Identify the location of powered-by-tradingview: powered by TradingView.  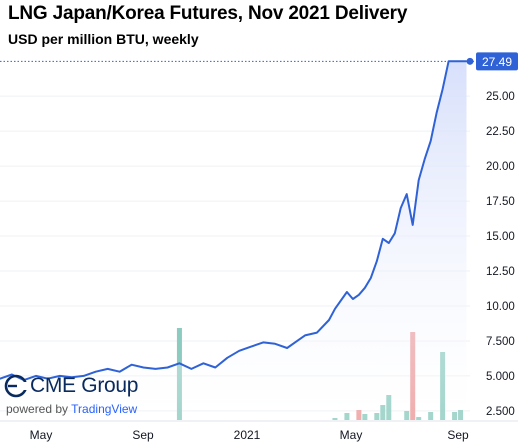
(71, 409).